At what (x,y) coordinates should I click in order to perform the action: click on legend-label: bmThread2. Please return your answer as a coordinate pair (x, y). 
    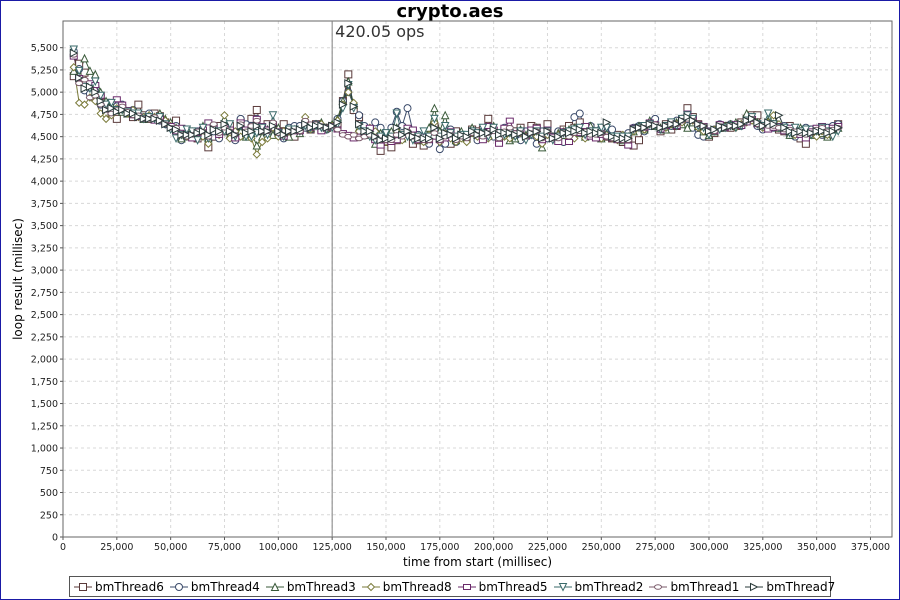
    Looking at the image, I should click on (609, 586).